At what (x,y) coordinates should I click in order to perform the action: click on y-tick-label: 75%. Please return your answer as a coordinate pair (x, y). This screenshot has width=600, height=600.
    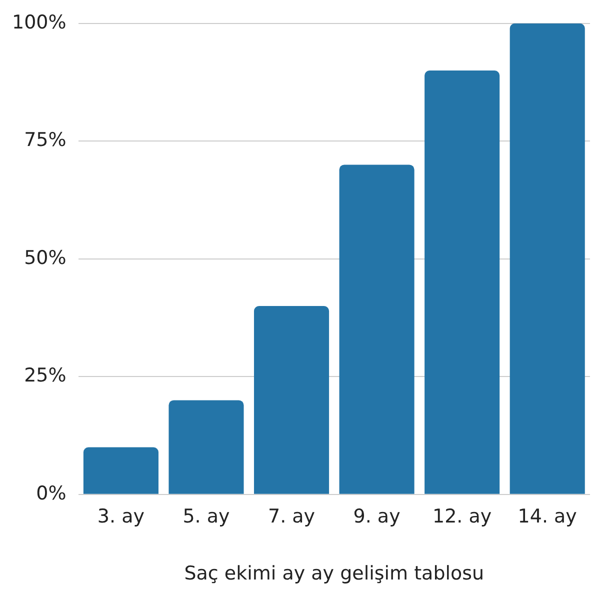
    Looking at the image, I should click on (45, 140).